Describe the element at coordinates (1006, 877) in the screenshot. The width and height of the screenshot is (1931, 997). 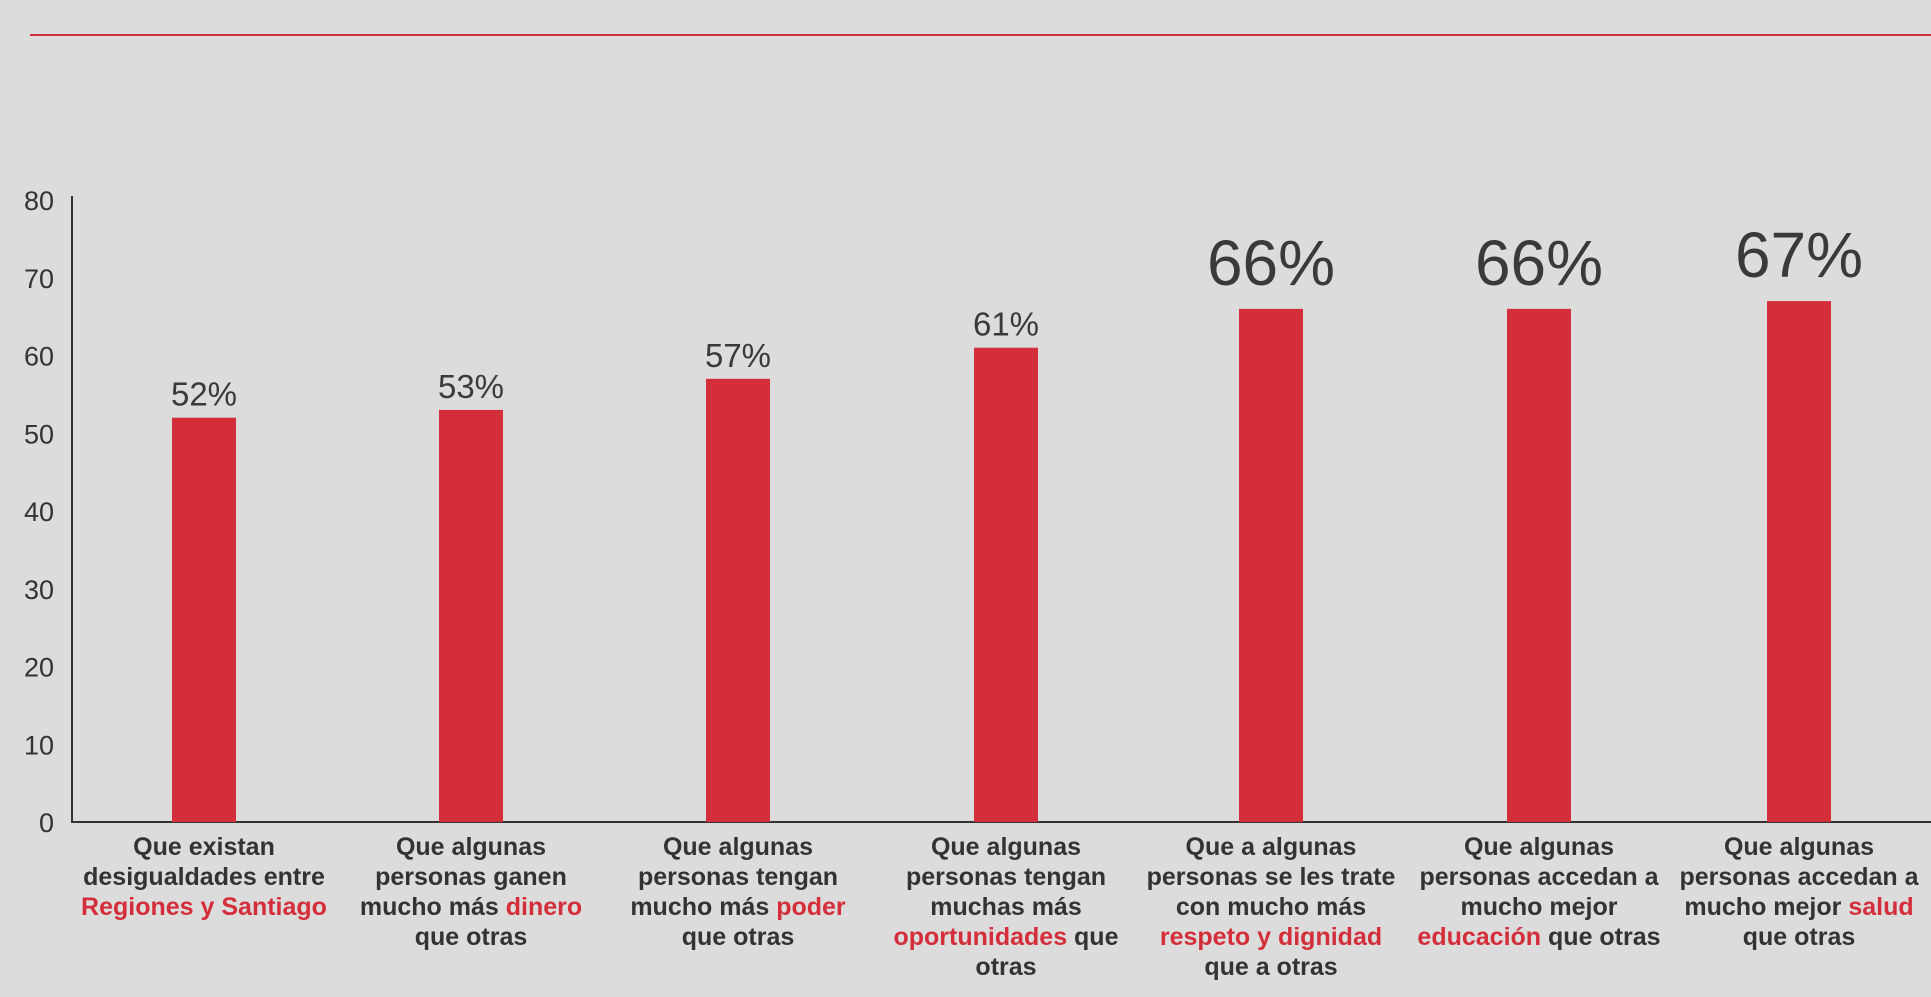
I see `label-text: Que algunas personas tengan muchas más` at that location.